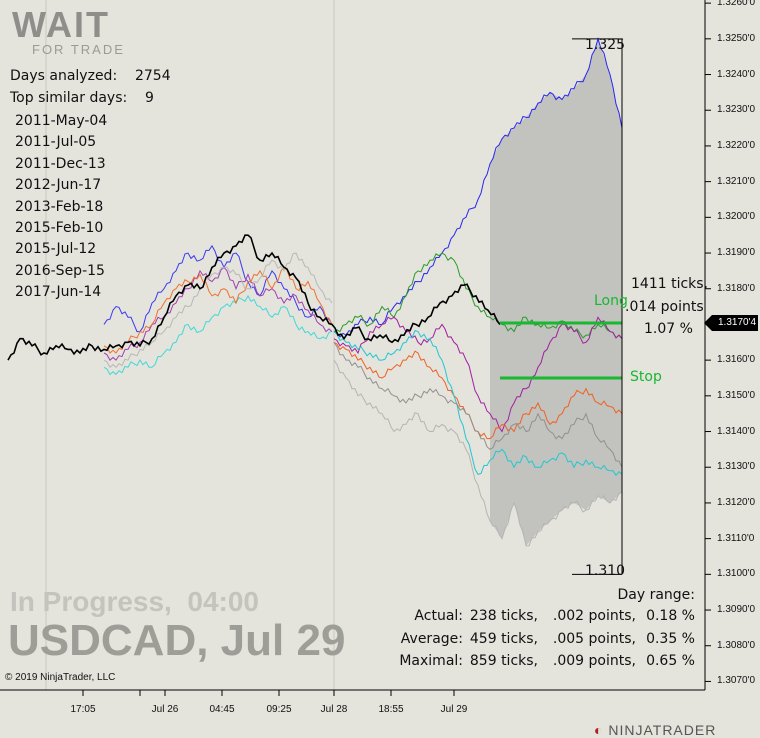 The image size is (760, 738). I want to click on y-tick-label: 1.3260'0, so click(736, 4).